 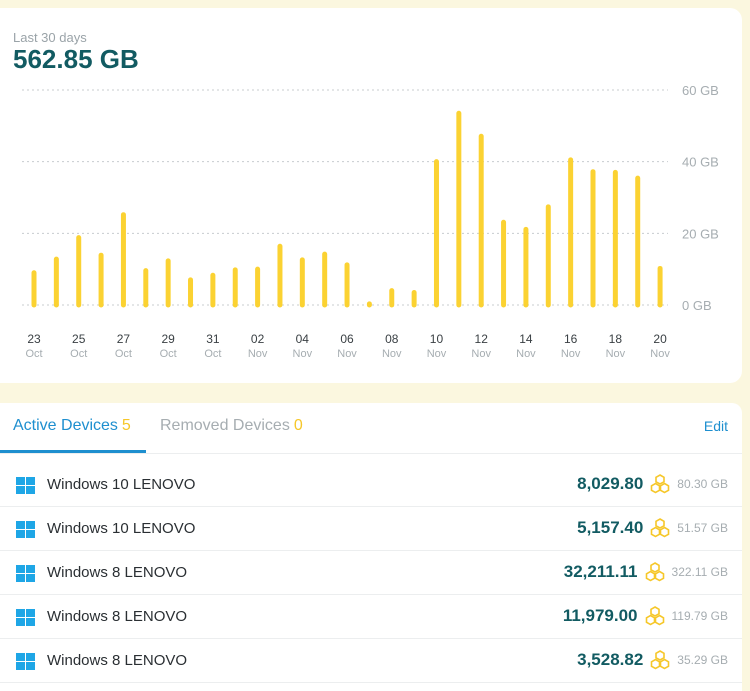 I want to click on x-tick-day: 25, so click(x=79, y=339).